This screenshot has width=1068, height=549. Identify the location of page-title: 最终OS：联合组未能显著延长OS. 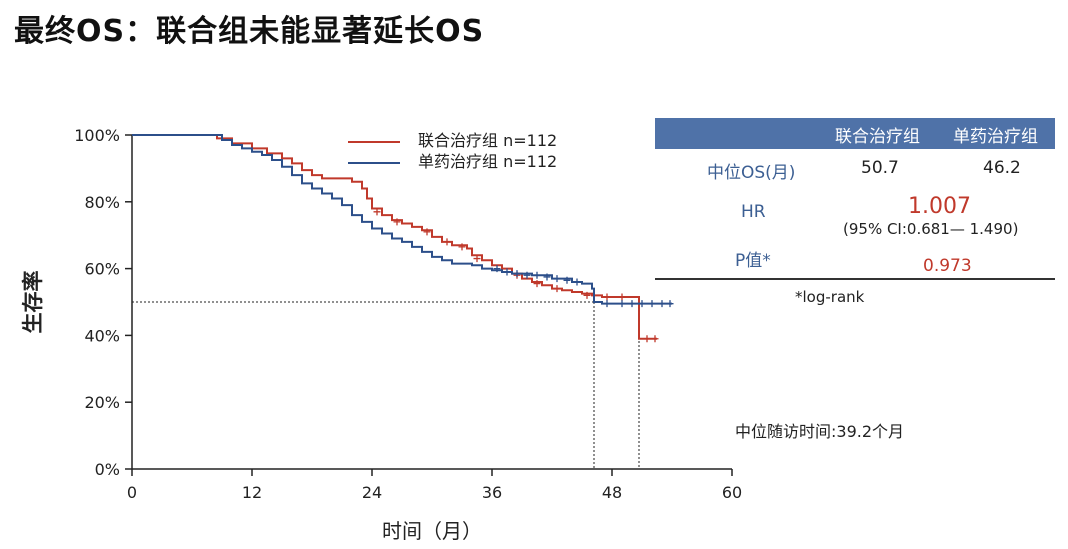
(249, 31).